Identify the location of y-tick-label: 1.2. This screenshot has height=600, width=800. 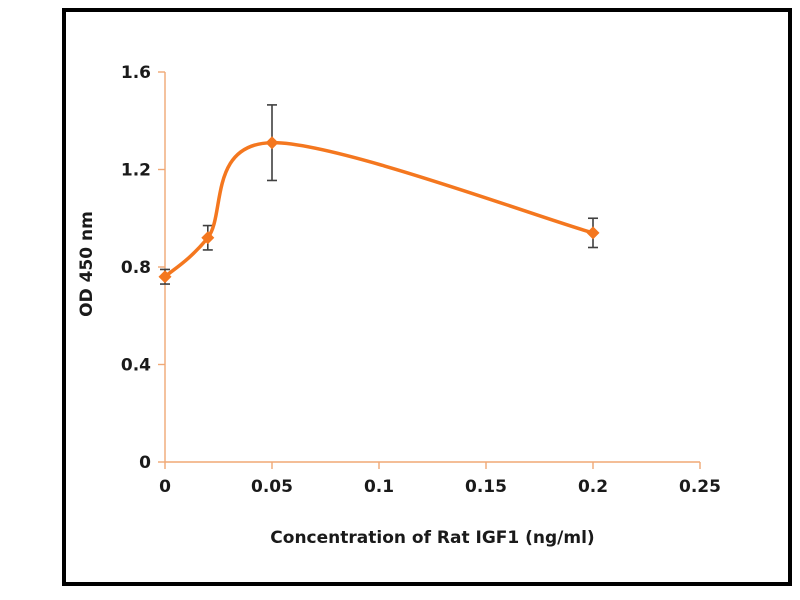
(136, 171).